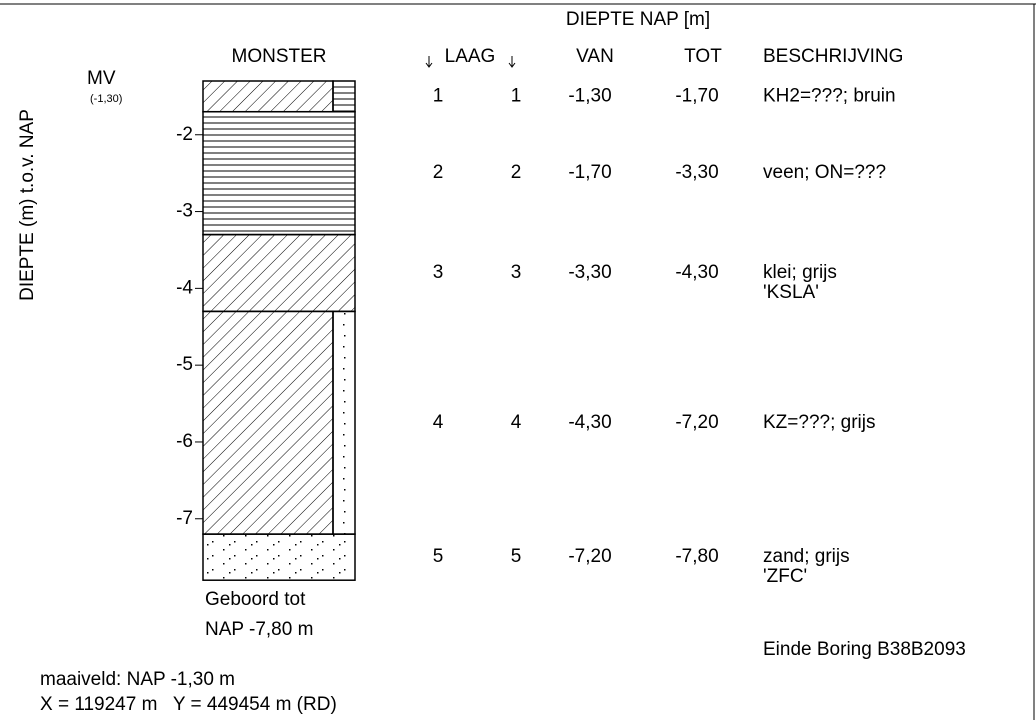 This screenshot has height=720, width=1036. What do you see at coordinates (259, 629) in the screenshot?
I see `bottom-line: NAP -7,80 m` at bounding box center [259, 629].